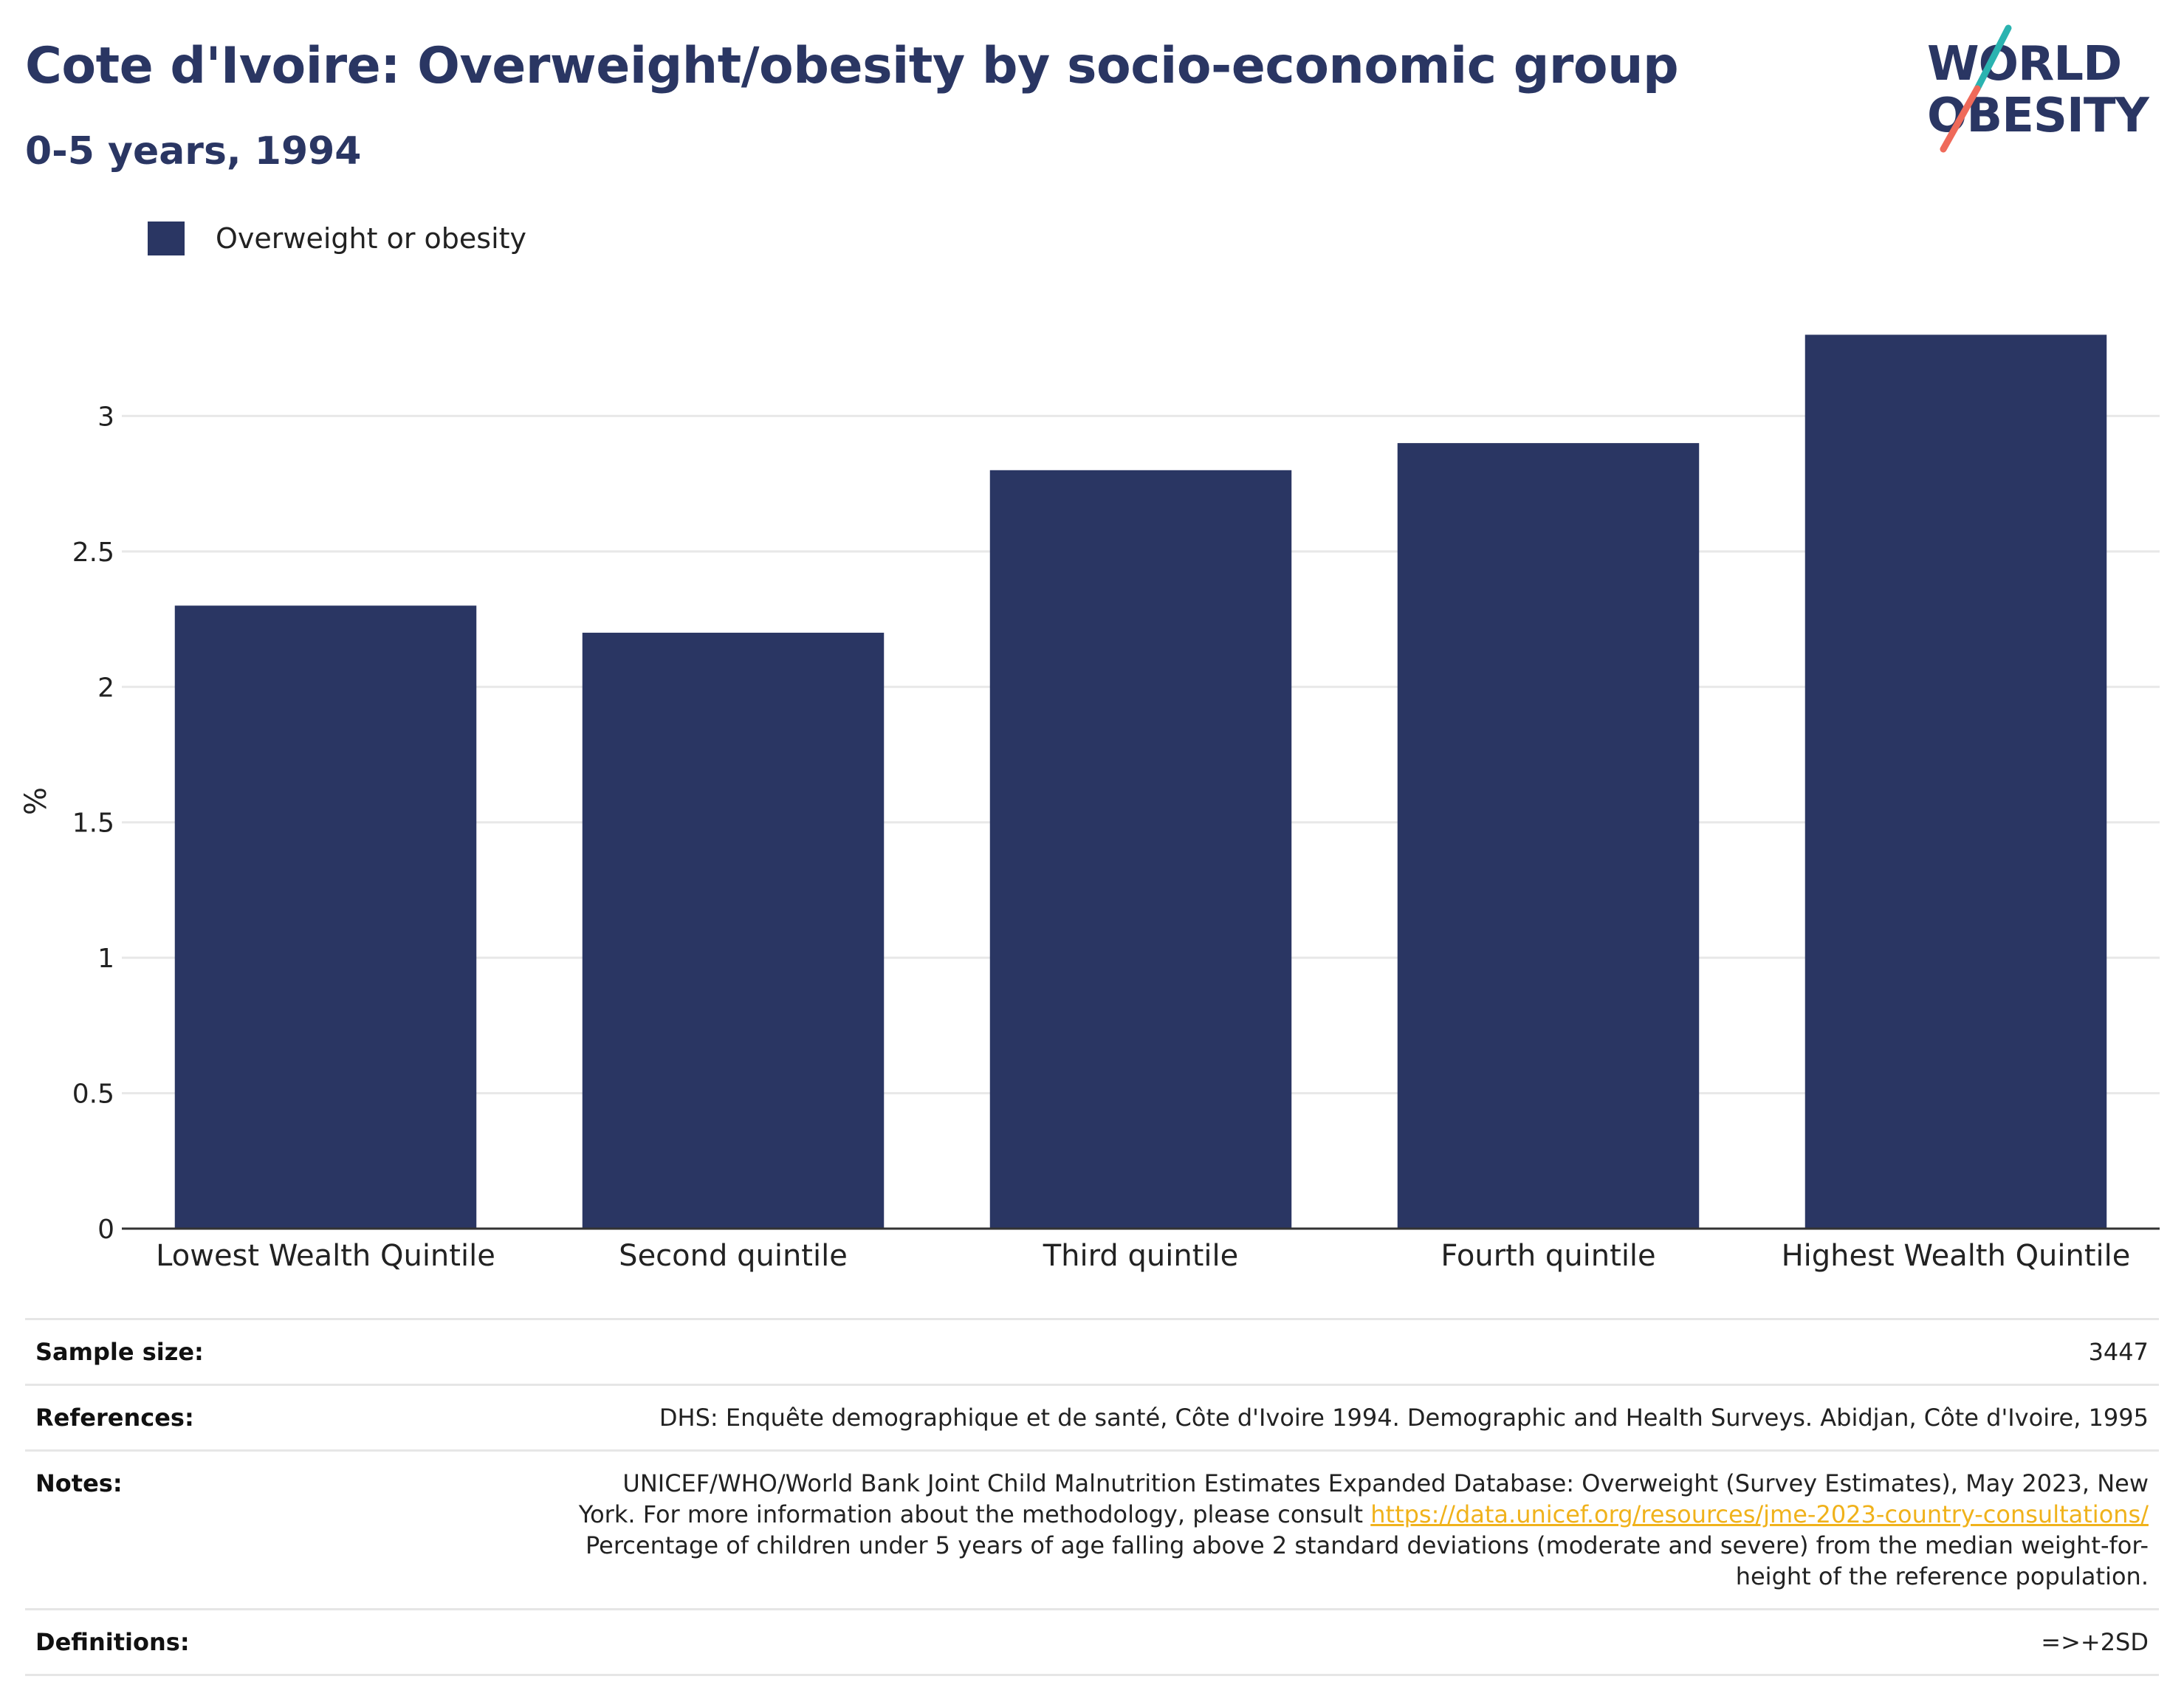  Describe the element at coordinates (105, 1230) in the screenshot. I see `y-tick-label: 0` at that location.